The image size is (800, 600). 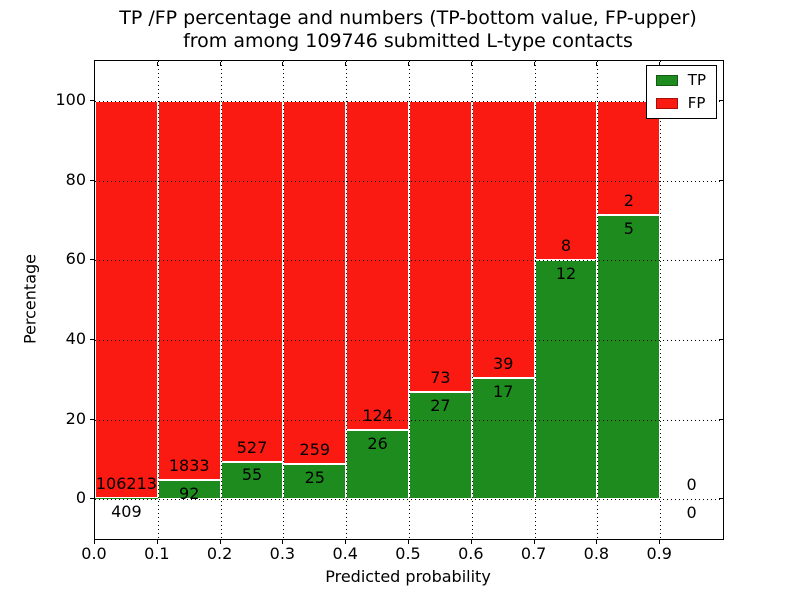 I want to click on x-tick-label: 0.1, so click(x=157, y=553).